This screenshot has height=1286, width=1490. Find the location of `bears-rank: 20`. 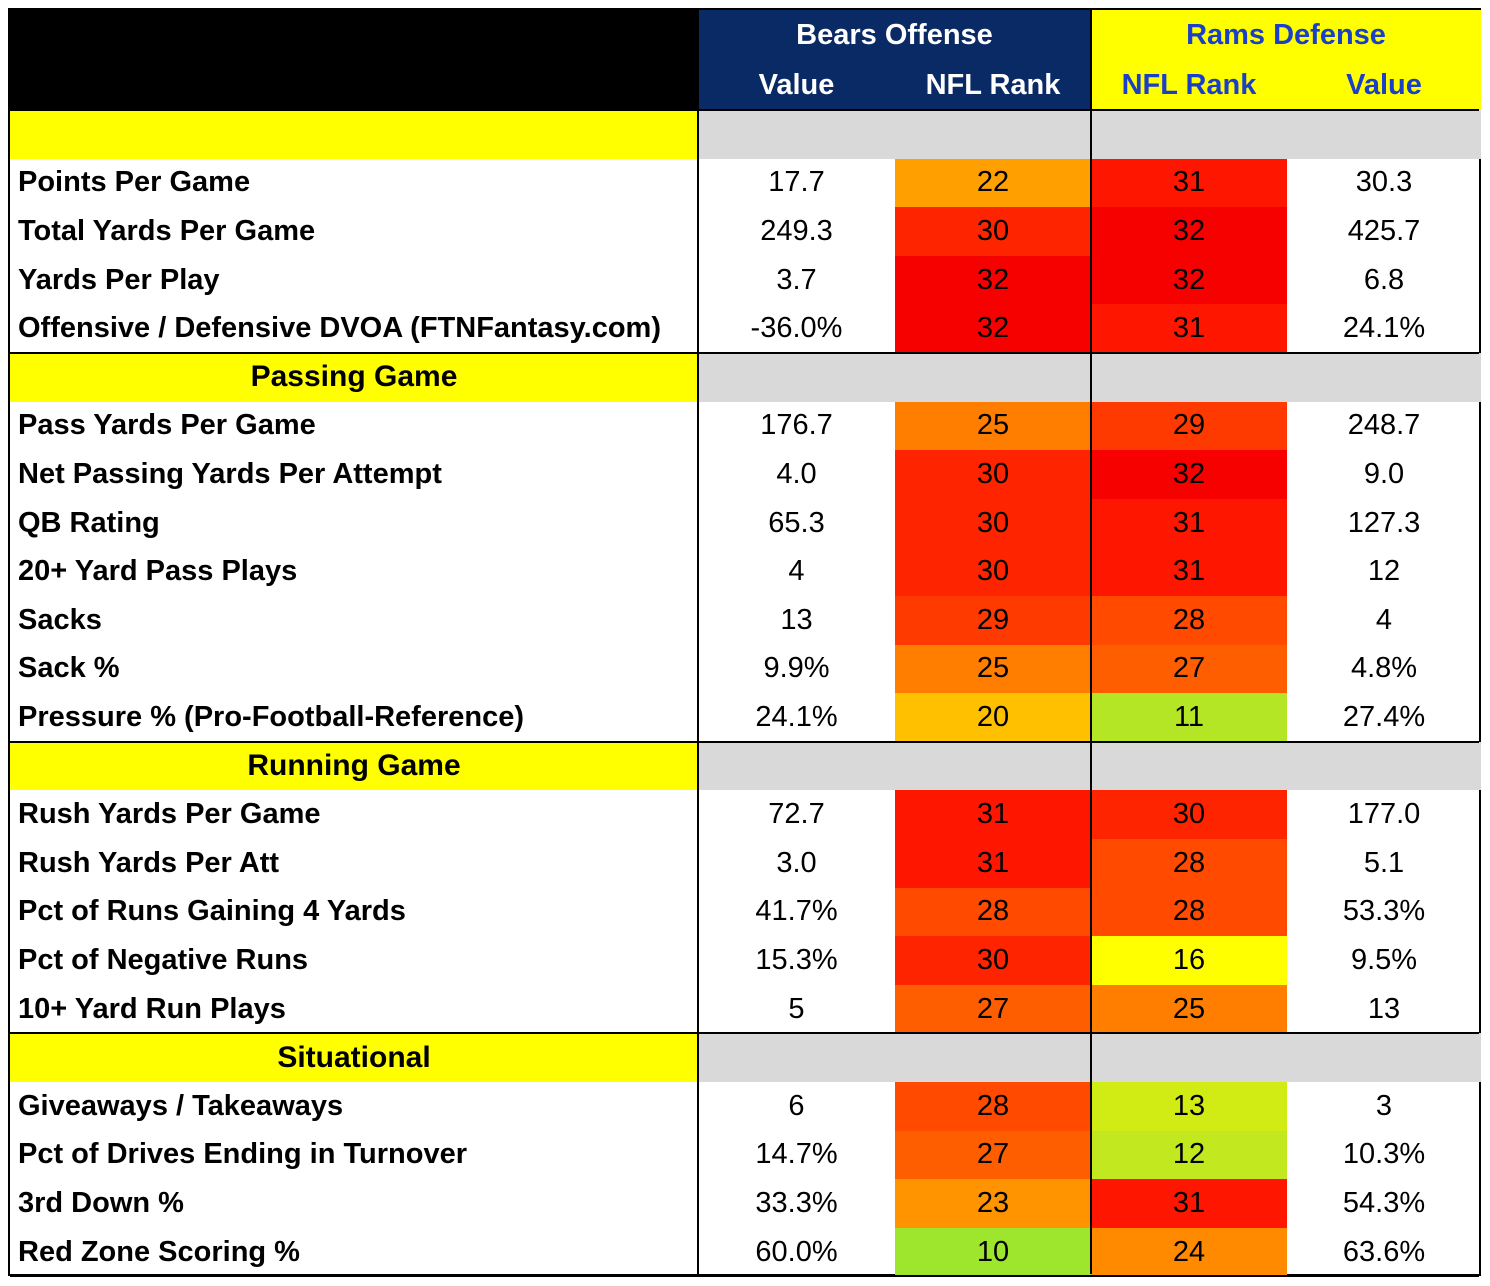

bears-rank: 20 is located at coordinates (993, 717).